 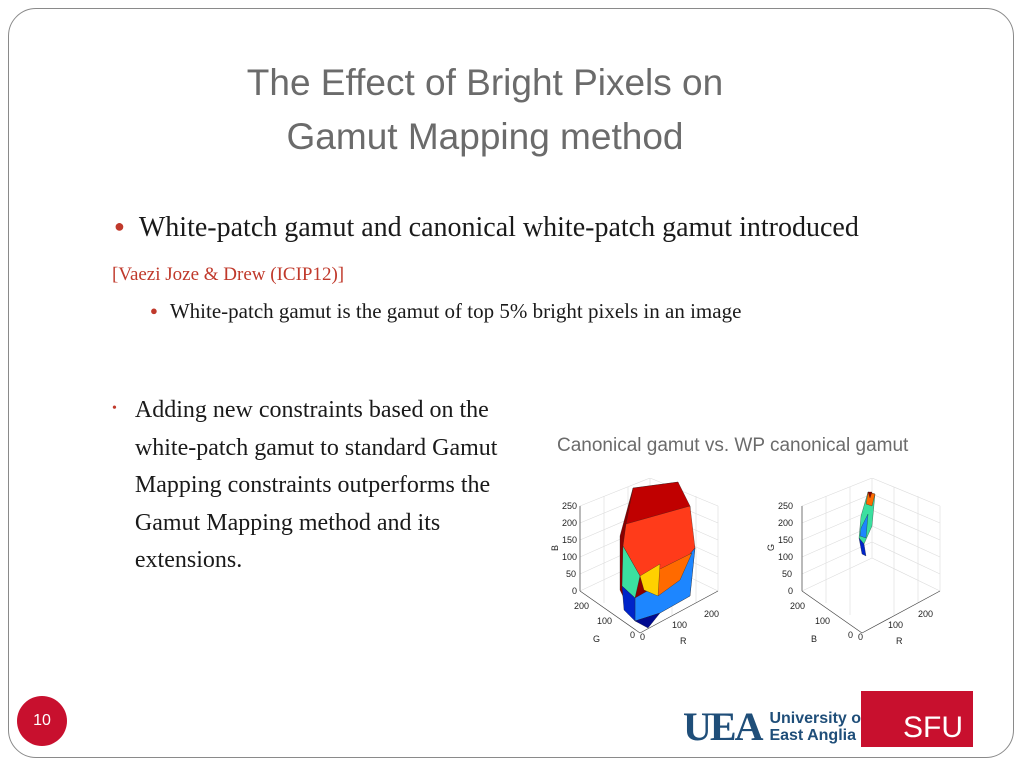 I want to click on uea-logo-text: University of East Anglia, so click(x=817, y=727).